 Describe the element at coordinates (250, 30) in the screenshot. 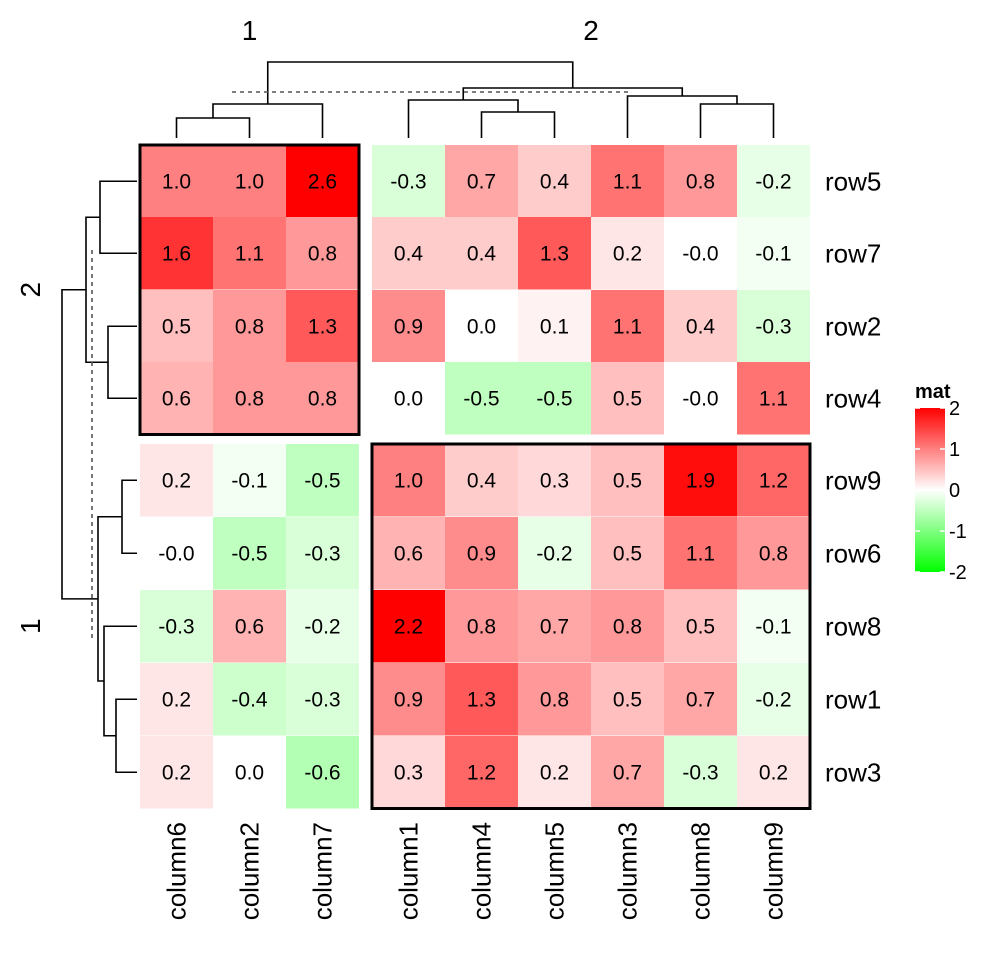

I see `column-slice-title-1: 1` at that location.